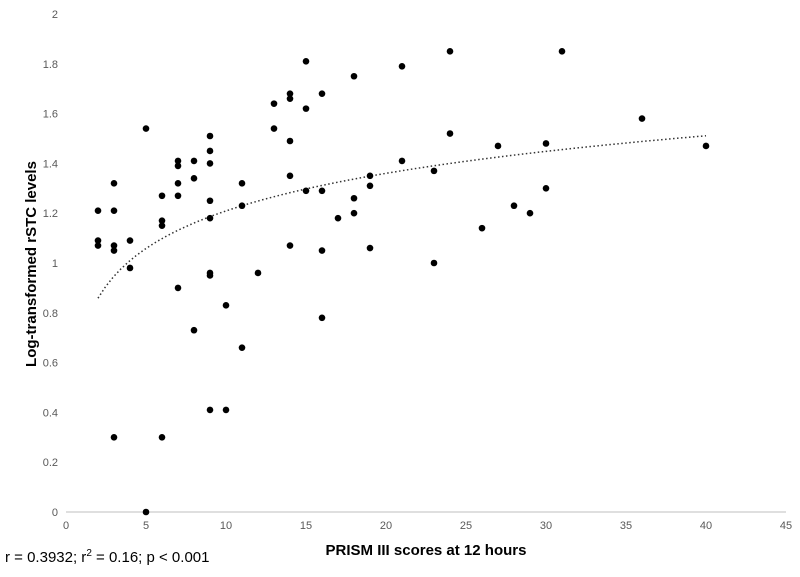 This screenshot has height=577, width=800. I want to click on y-tick-label: 0.2, so click(50, 463).